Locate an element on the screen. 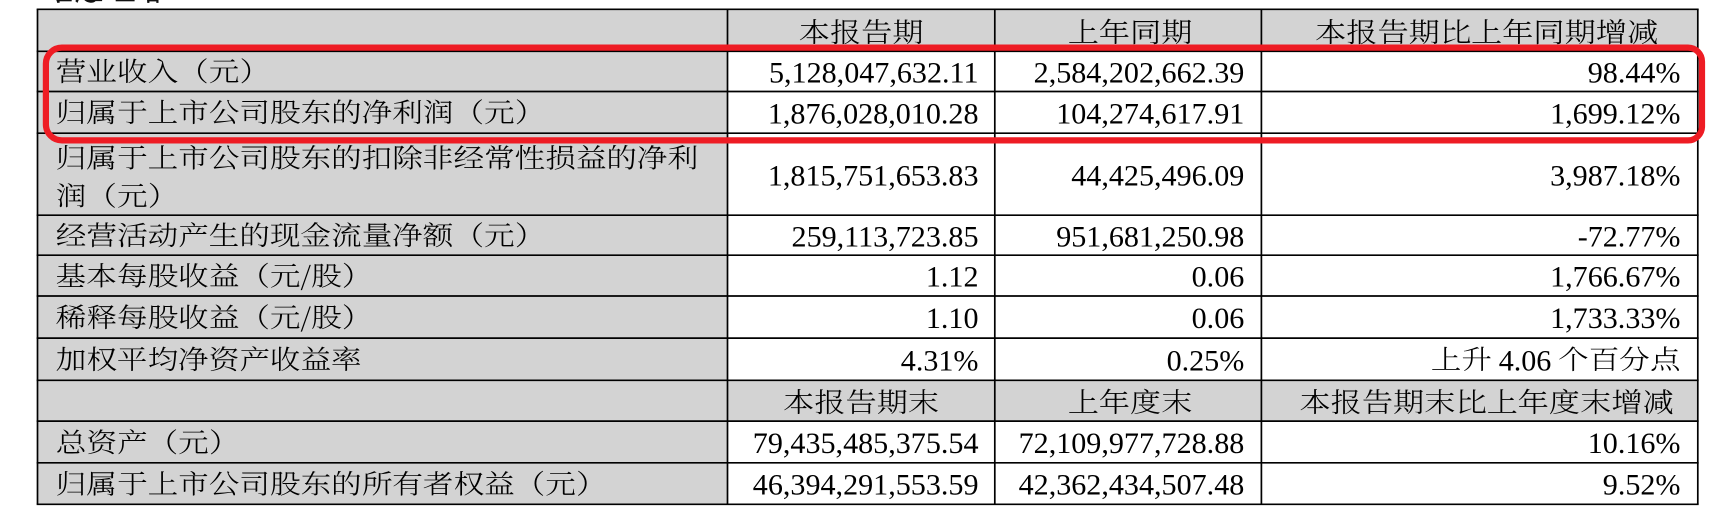  svg-text: 本报告期 is located at coordinates (861, 30).